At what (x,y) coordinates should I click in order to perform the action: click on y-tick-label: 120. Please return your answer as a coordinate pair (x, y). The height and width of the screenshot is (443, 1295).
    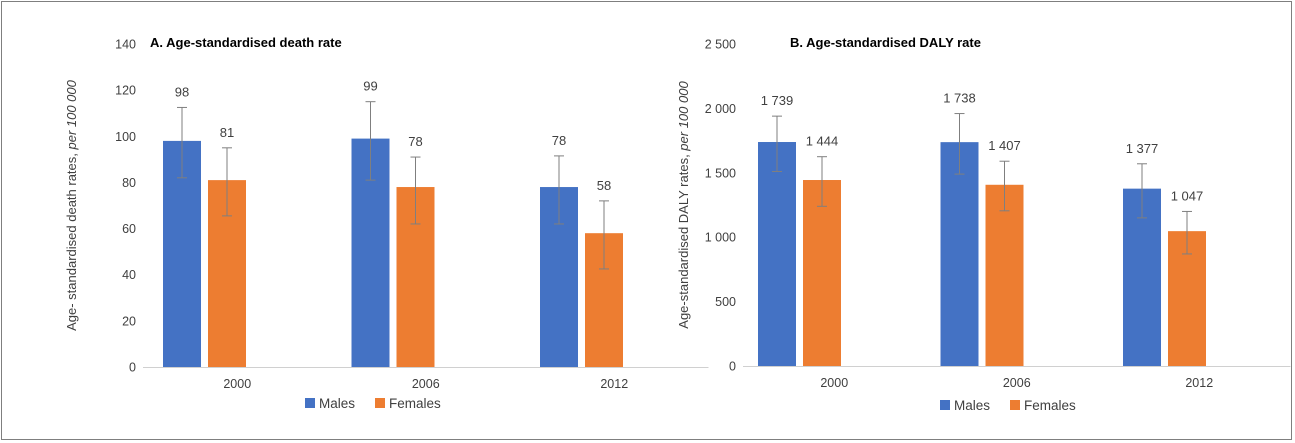
    Looking at the image, I should click on (125, 91).